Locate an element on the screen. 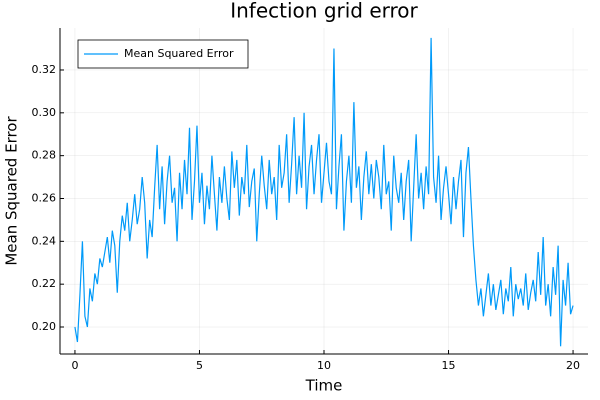  y-axis-label: Mean Squared Error is located at coordinates (12, 191).